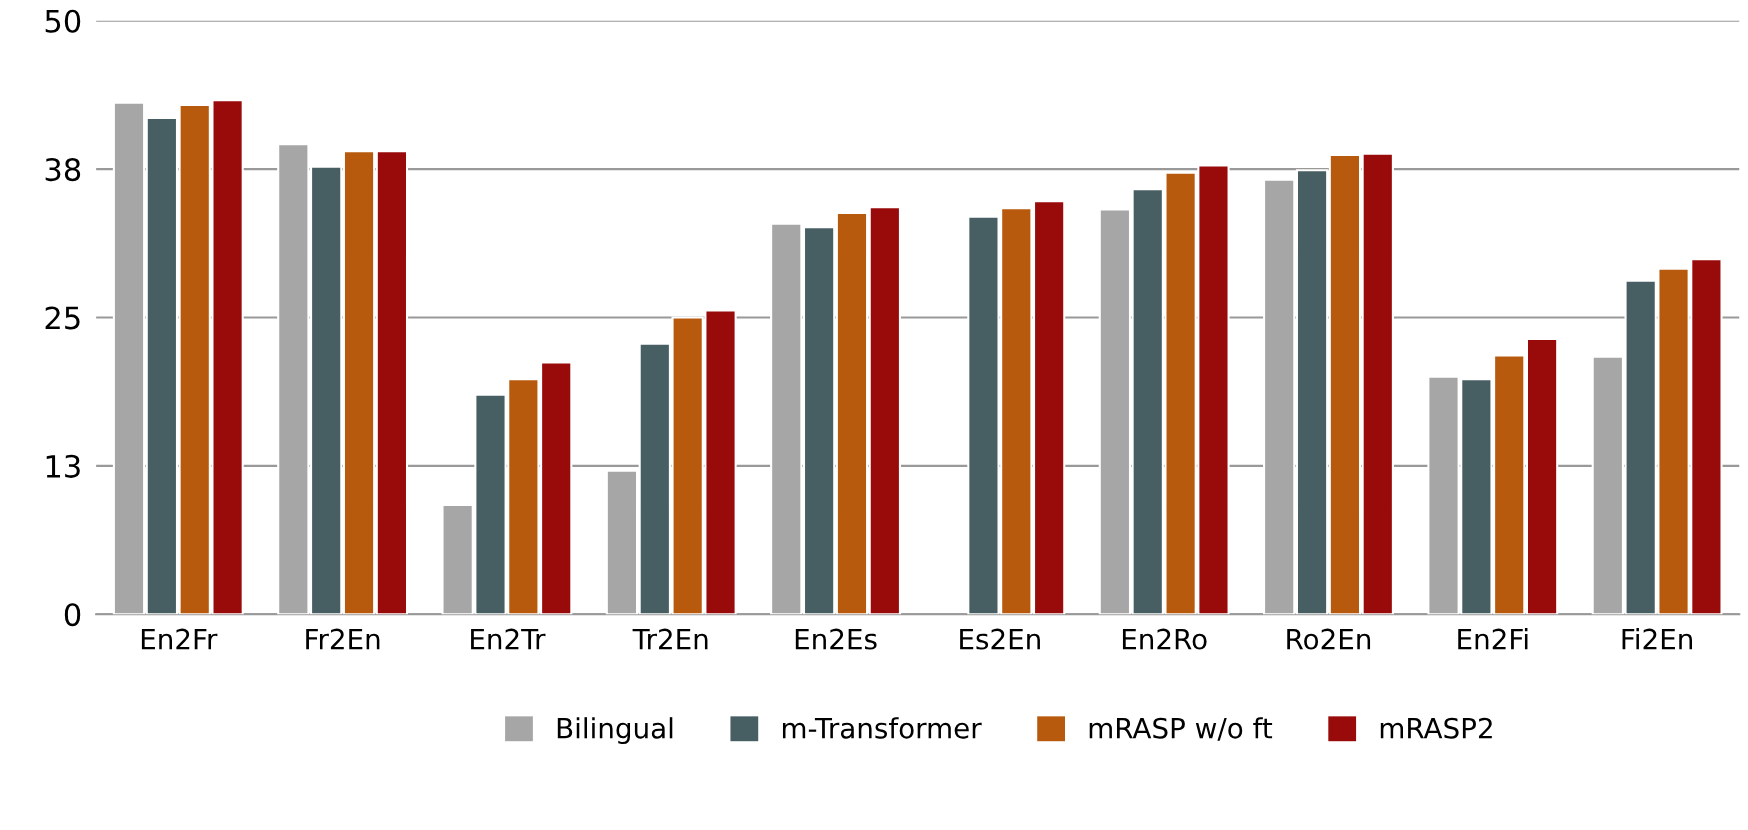  What do you see at coordinates (836, 639) in the screenshot?
I see `x-tick-label: En2Es` at bounding box center [836, 639].